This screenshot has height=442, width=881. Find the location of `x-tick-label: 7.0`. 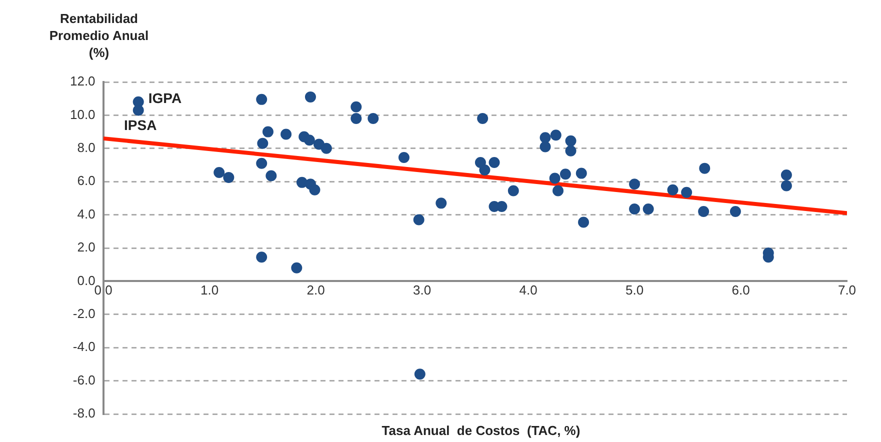

x-tick-label: 7.0 is located at coordinates (847, 290).